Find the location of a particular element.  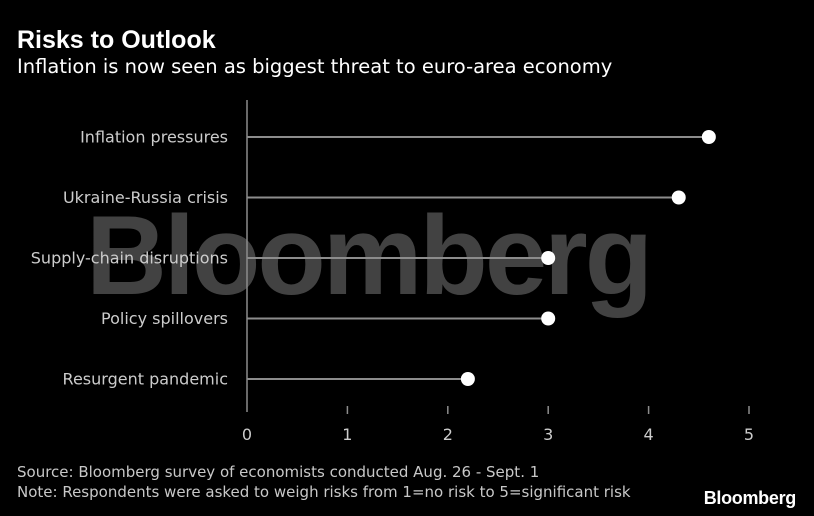

chart-title: Risks to Outlook is located at coordinates (116, 40).